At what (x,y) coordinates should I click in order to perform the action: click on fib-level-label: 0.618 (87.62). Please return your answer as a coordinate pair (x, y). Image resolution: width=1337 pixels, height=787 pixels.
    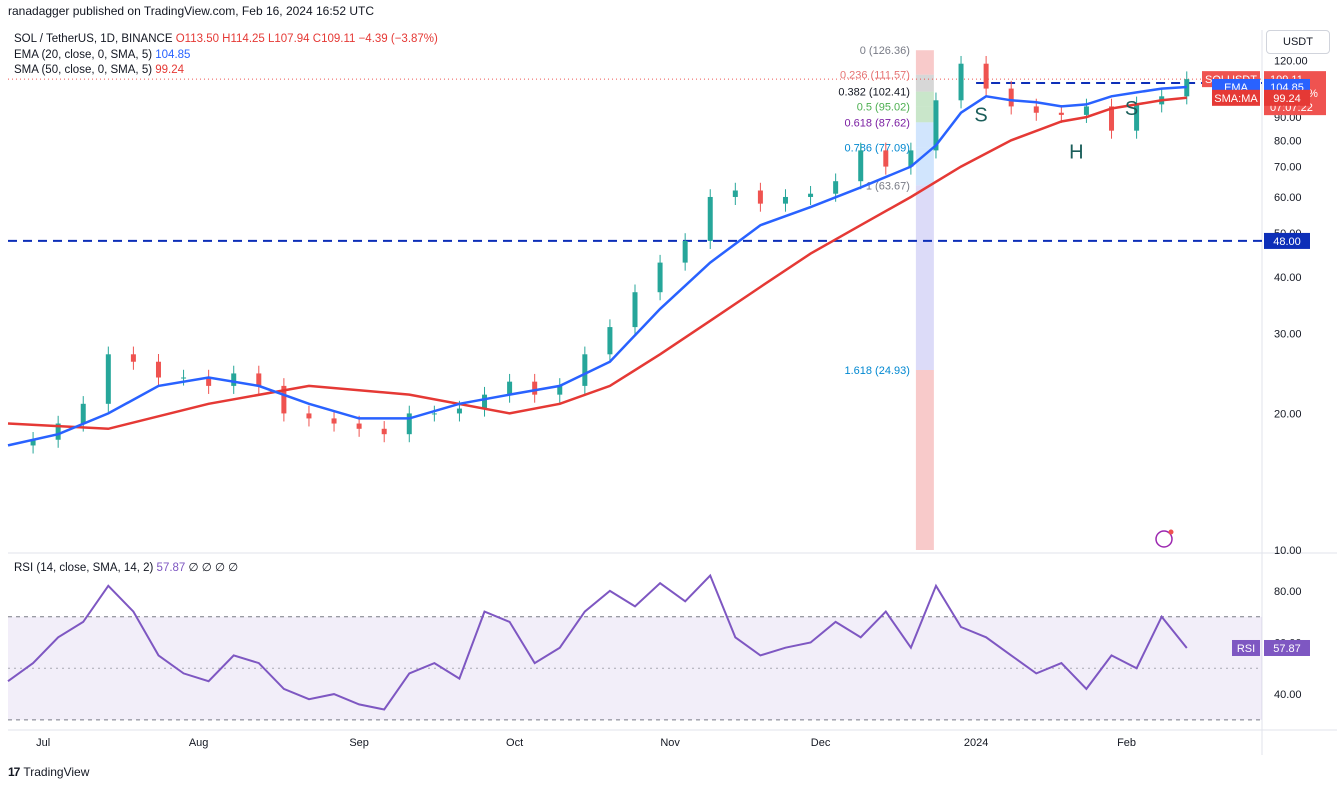
    Looking at the image, I should click on (876, 123).